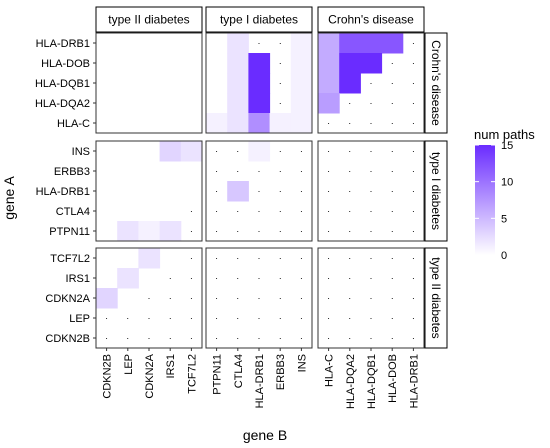 This screenshot has height=448, width=550. Describe the element at coordinates (372, 381) in the screenshot. I see `x-tick-label: HLA-DQB1` at that location.